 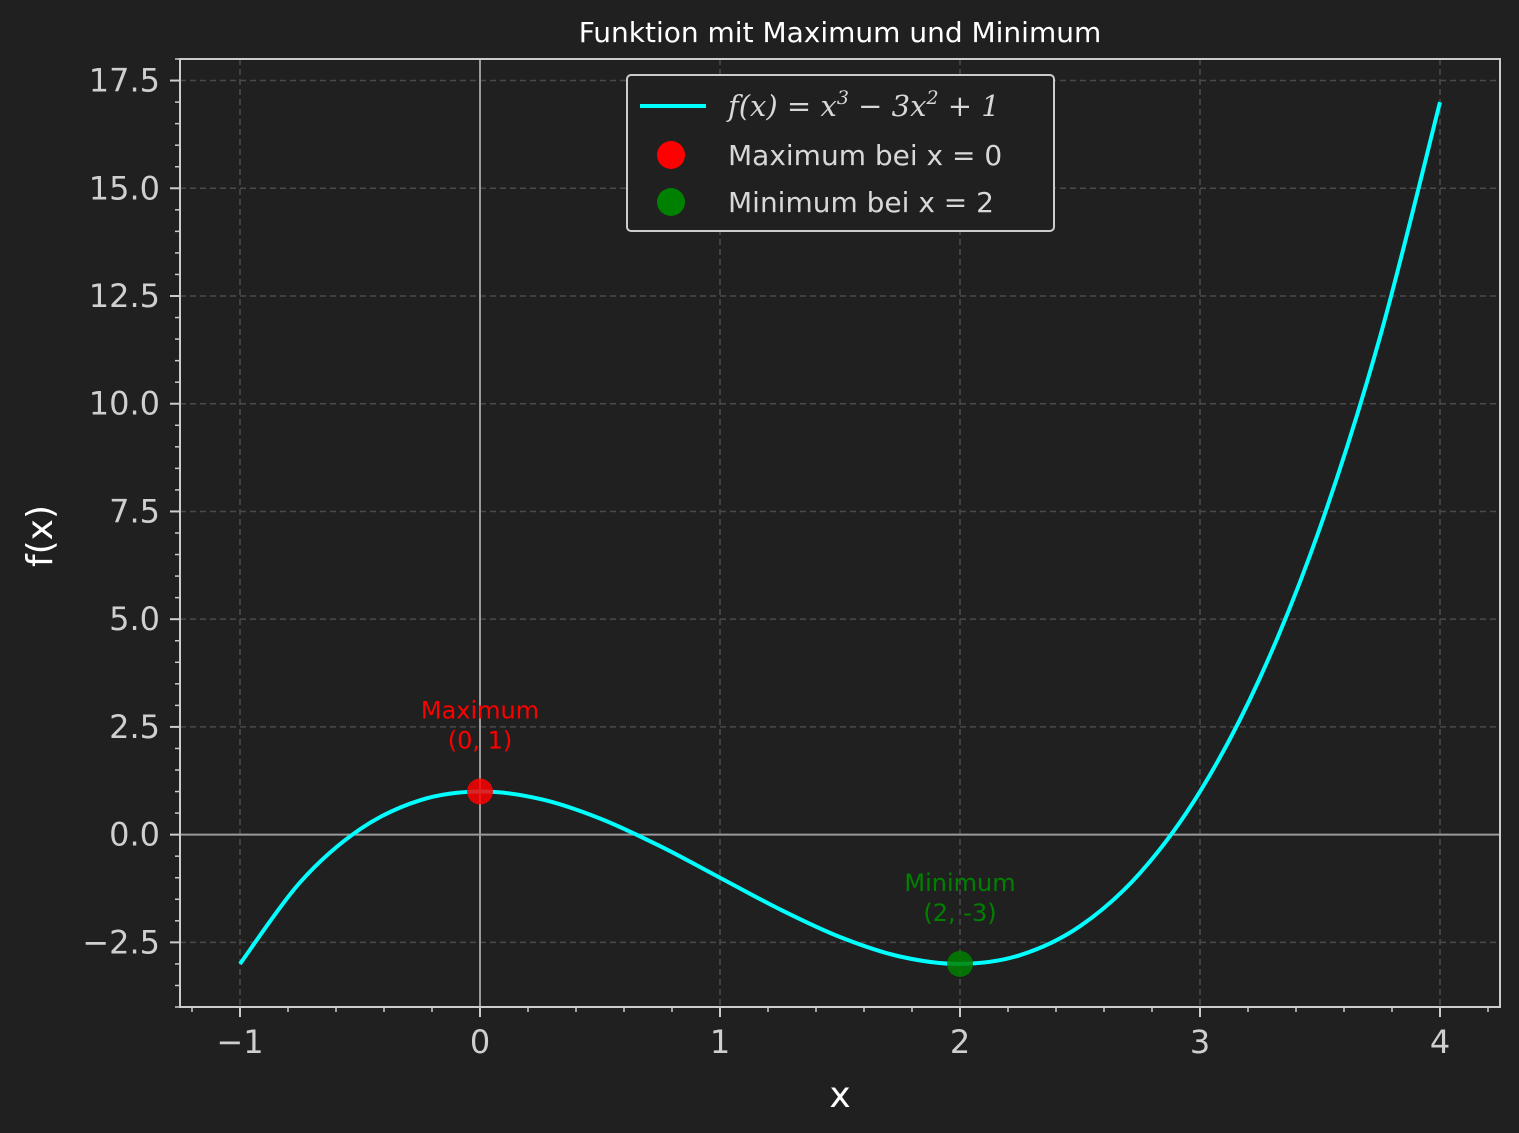 What do you see at coordinates (480, 711) in the screenshot?
I see `annotation-maximum-line-1: Maximum` at bounding box center [480, 711].